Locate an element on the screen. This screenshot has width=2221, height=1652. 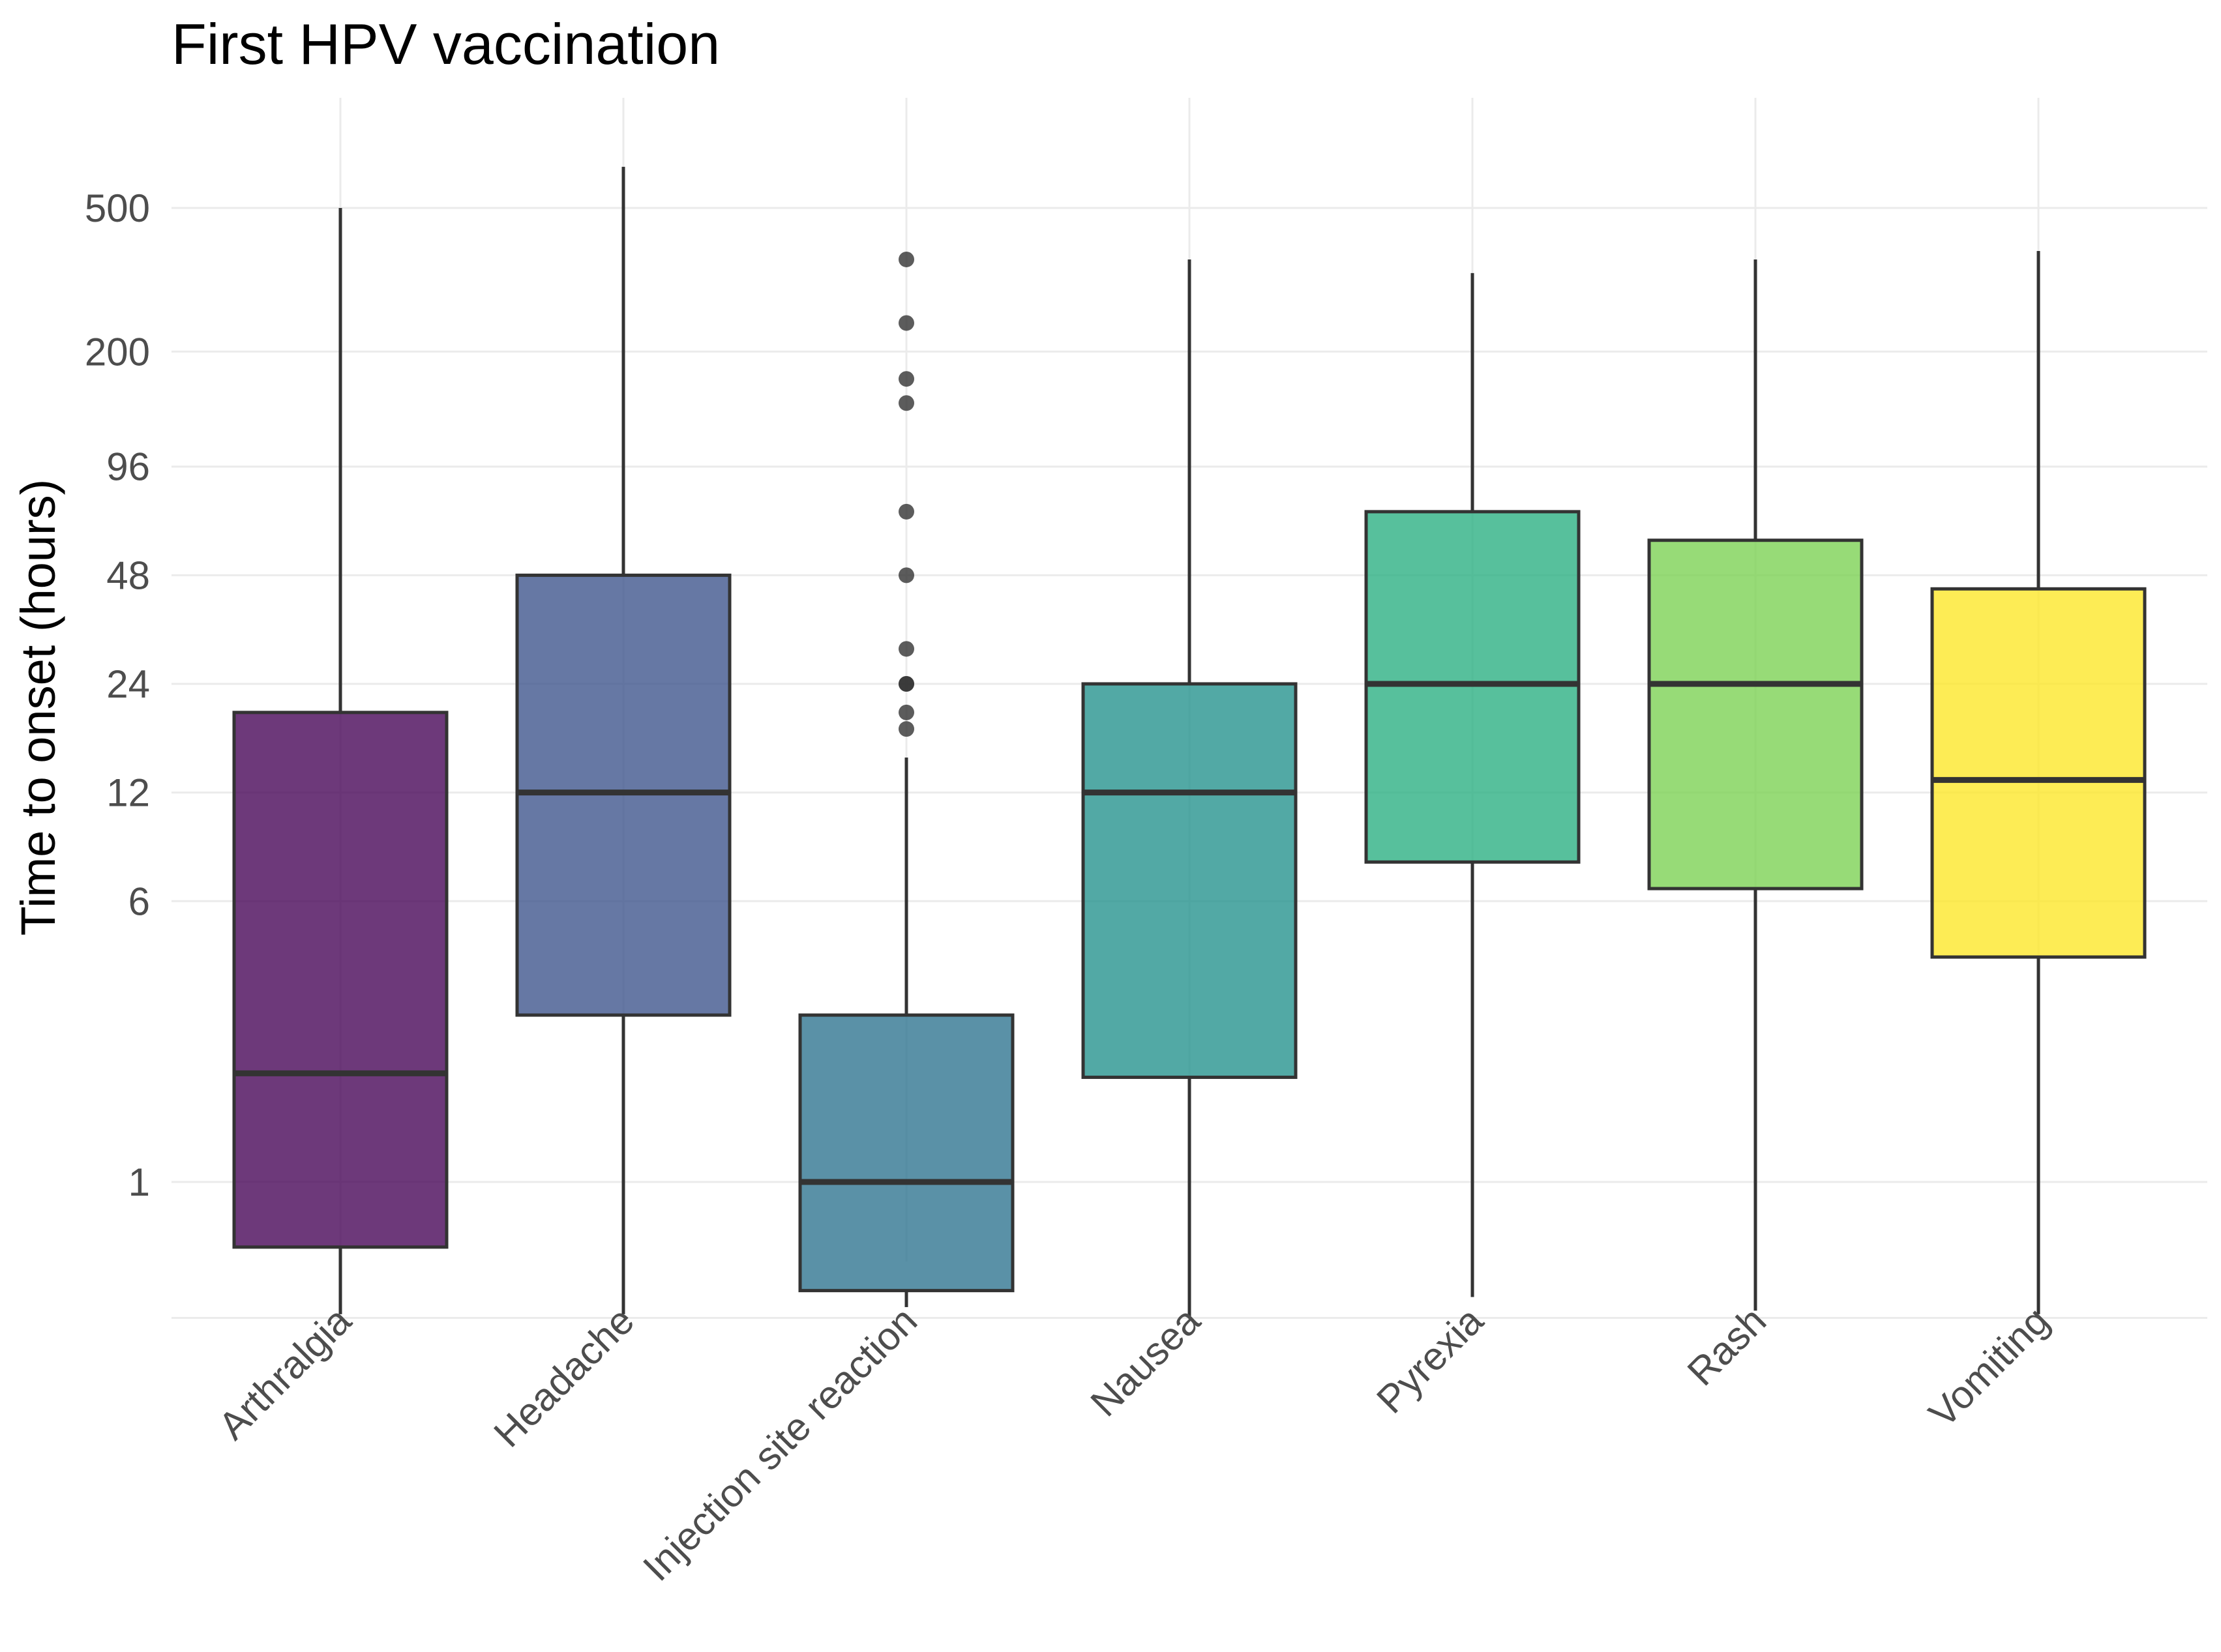
x-tick-label: Vomiting is located at coordinates (1989, 1367).